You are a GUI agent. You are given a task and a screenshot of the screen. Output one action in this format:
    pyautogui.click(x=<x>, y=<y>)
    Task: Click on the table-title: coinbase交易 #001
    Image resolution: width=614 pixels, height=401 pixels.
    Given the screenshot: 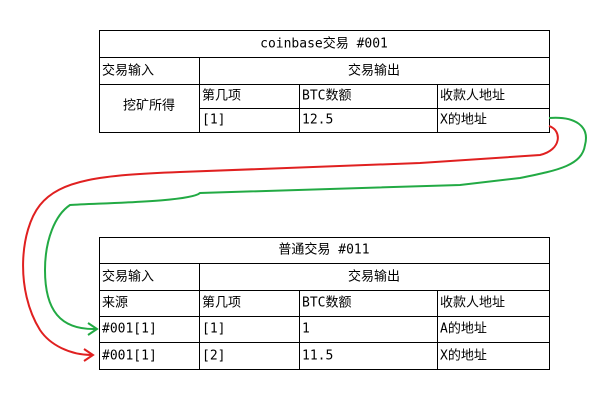 What is the action you would take?
    pyautogui.click(x=324, y=44)
    